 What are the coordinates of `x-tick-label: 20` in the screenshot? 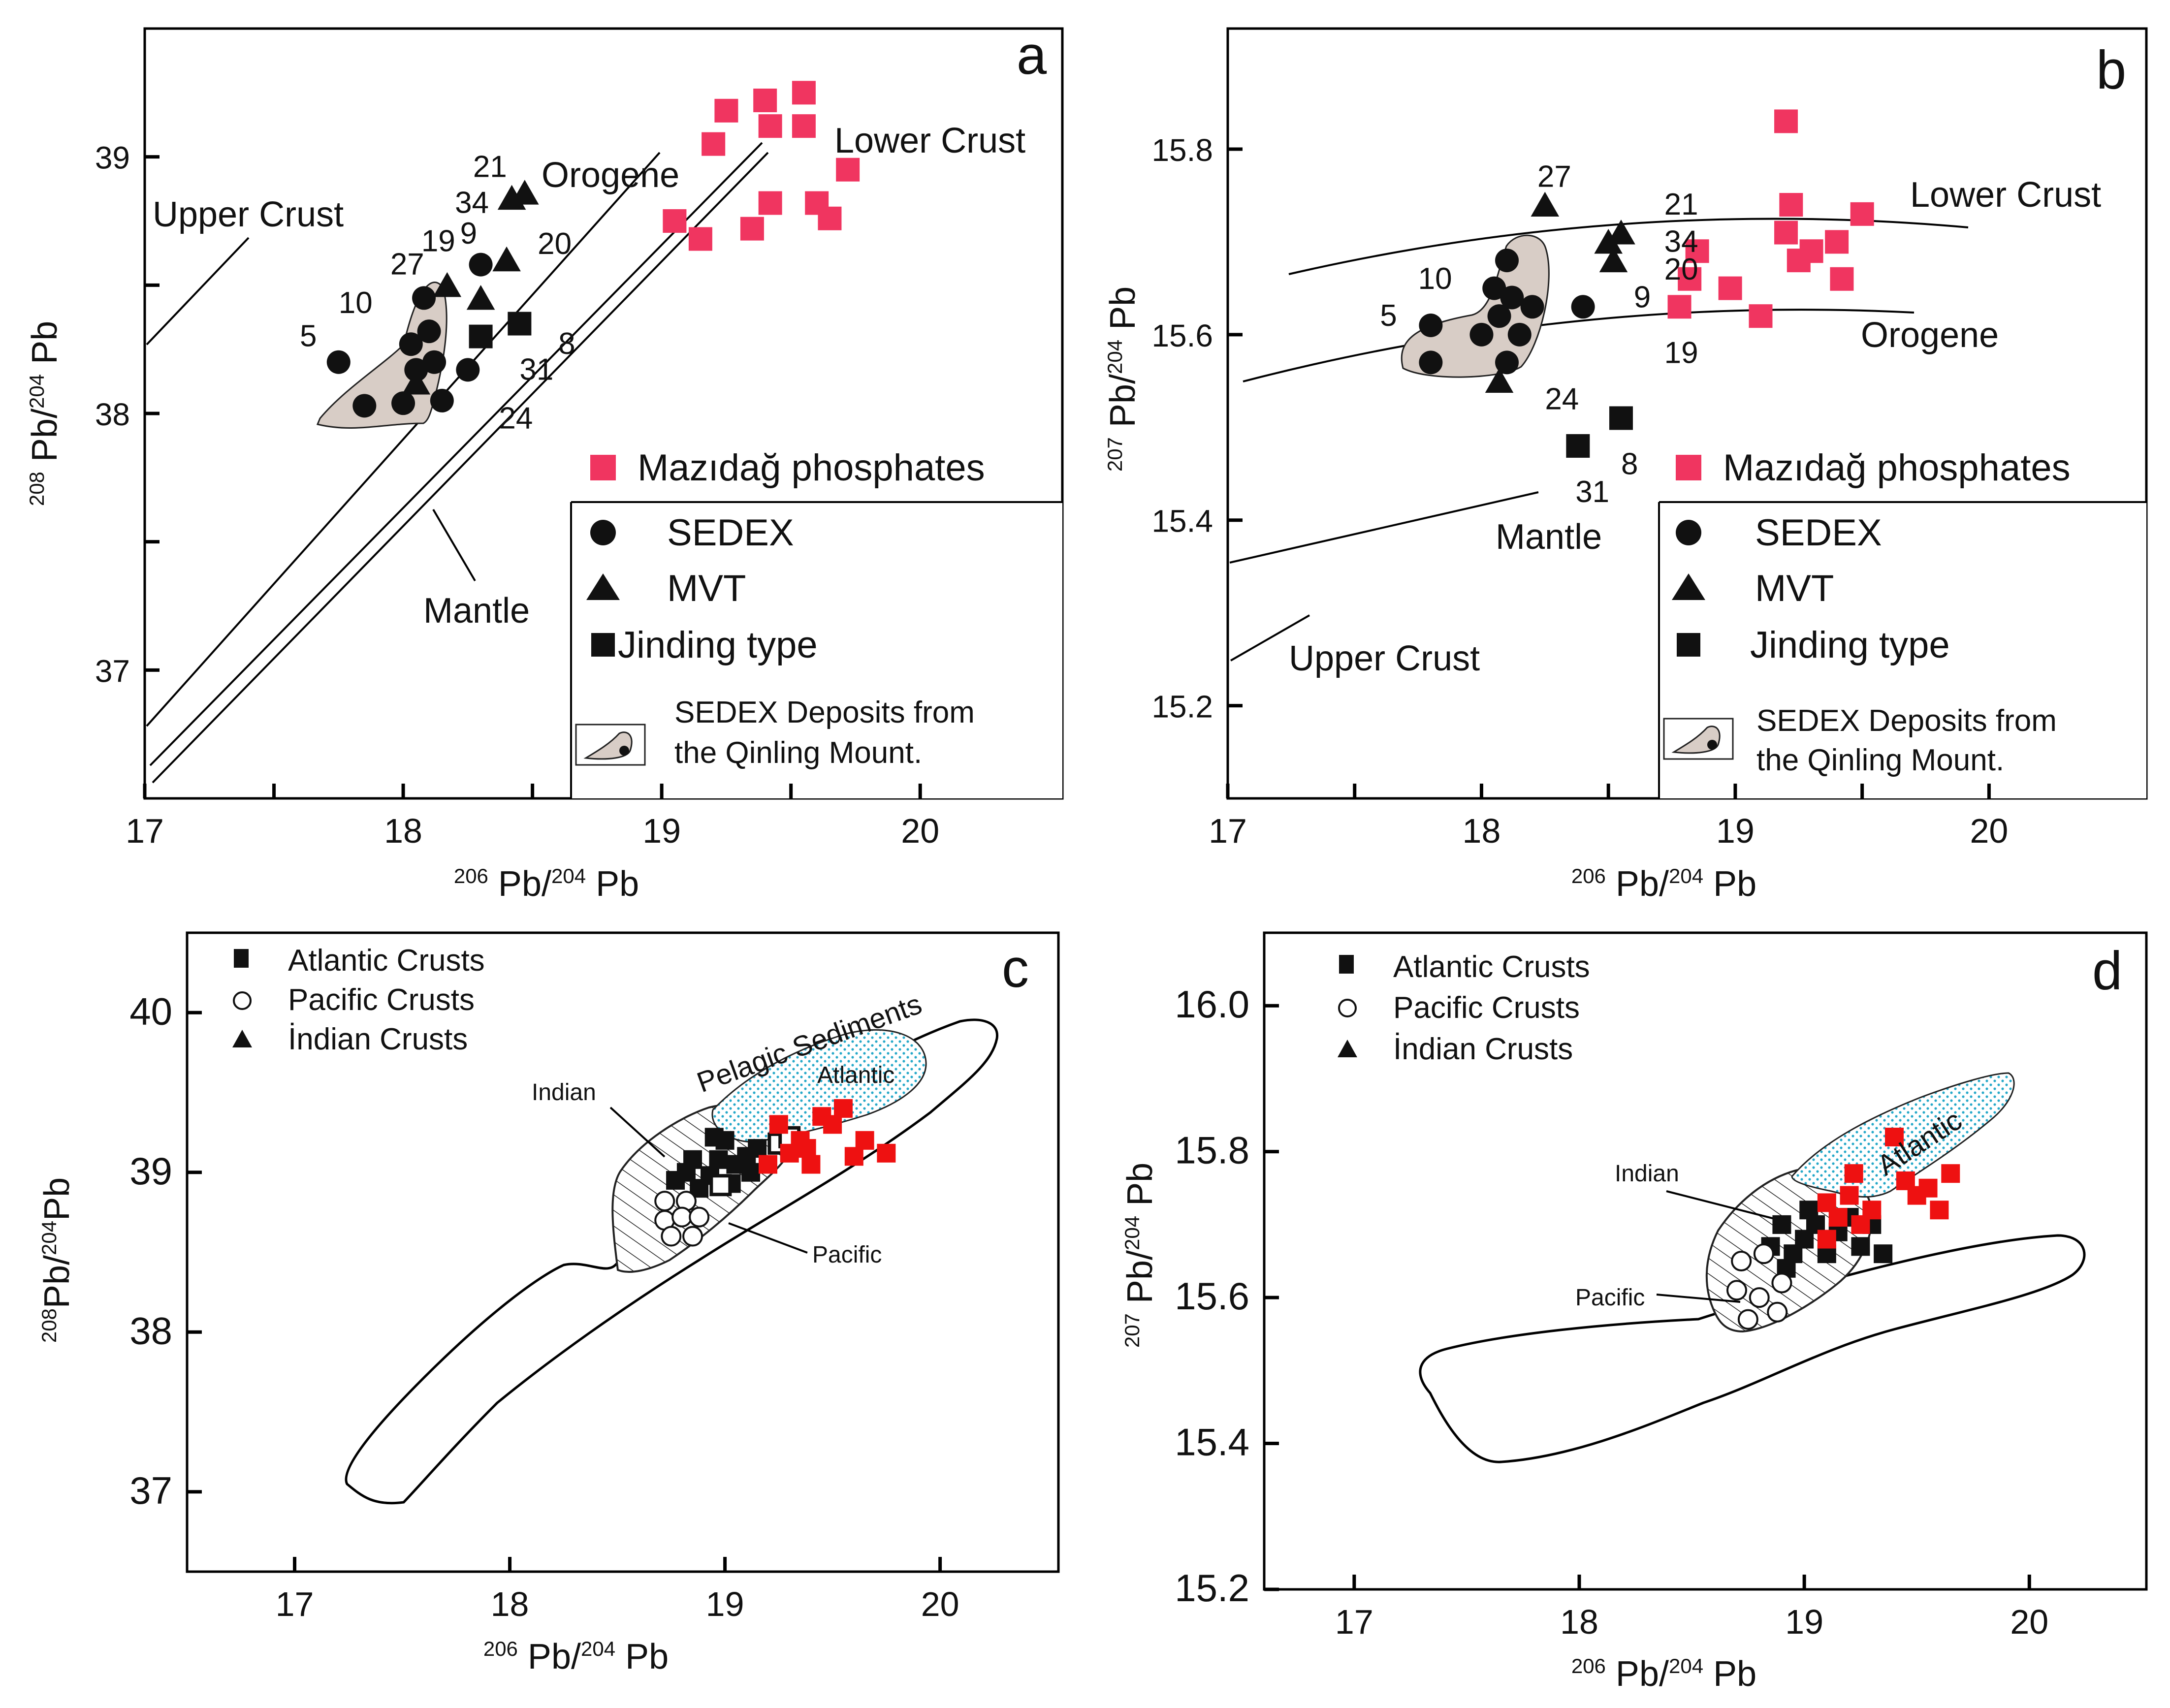 It's located at (920, 831).